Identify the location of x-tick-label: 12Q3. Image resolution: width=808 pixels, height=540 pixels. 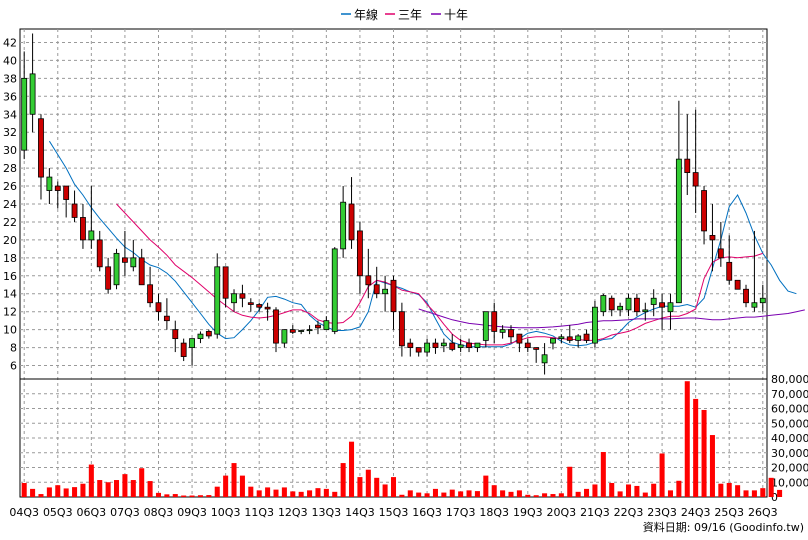
(293, 512).